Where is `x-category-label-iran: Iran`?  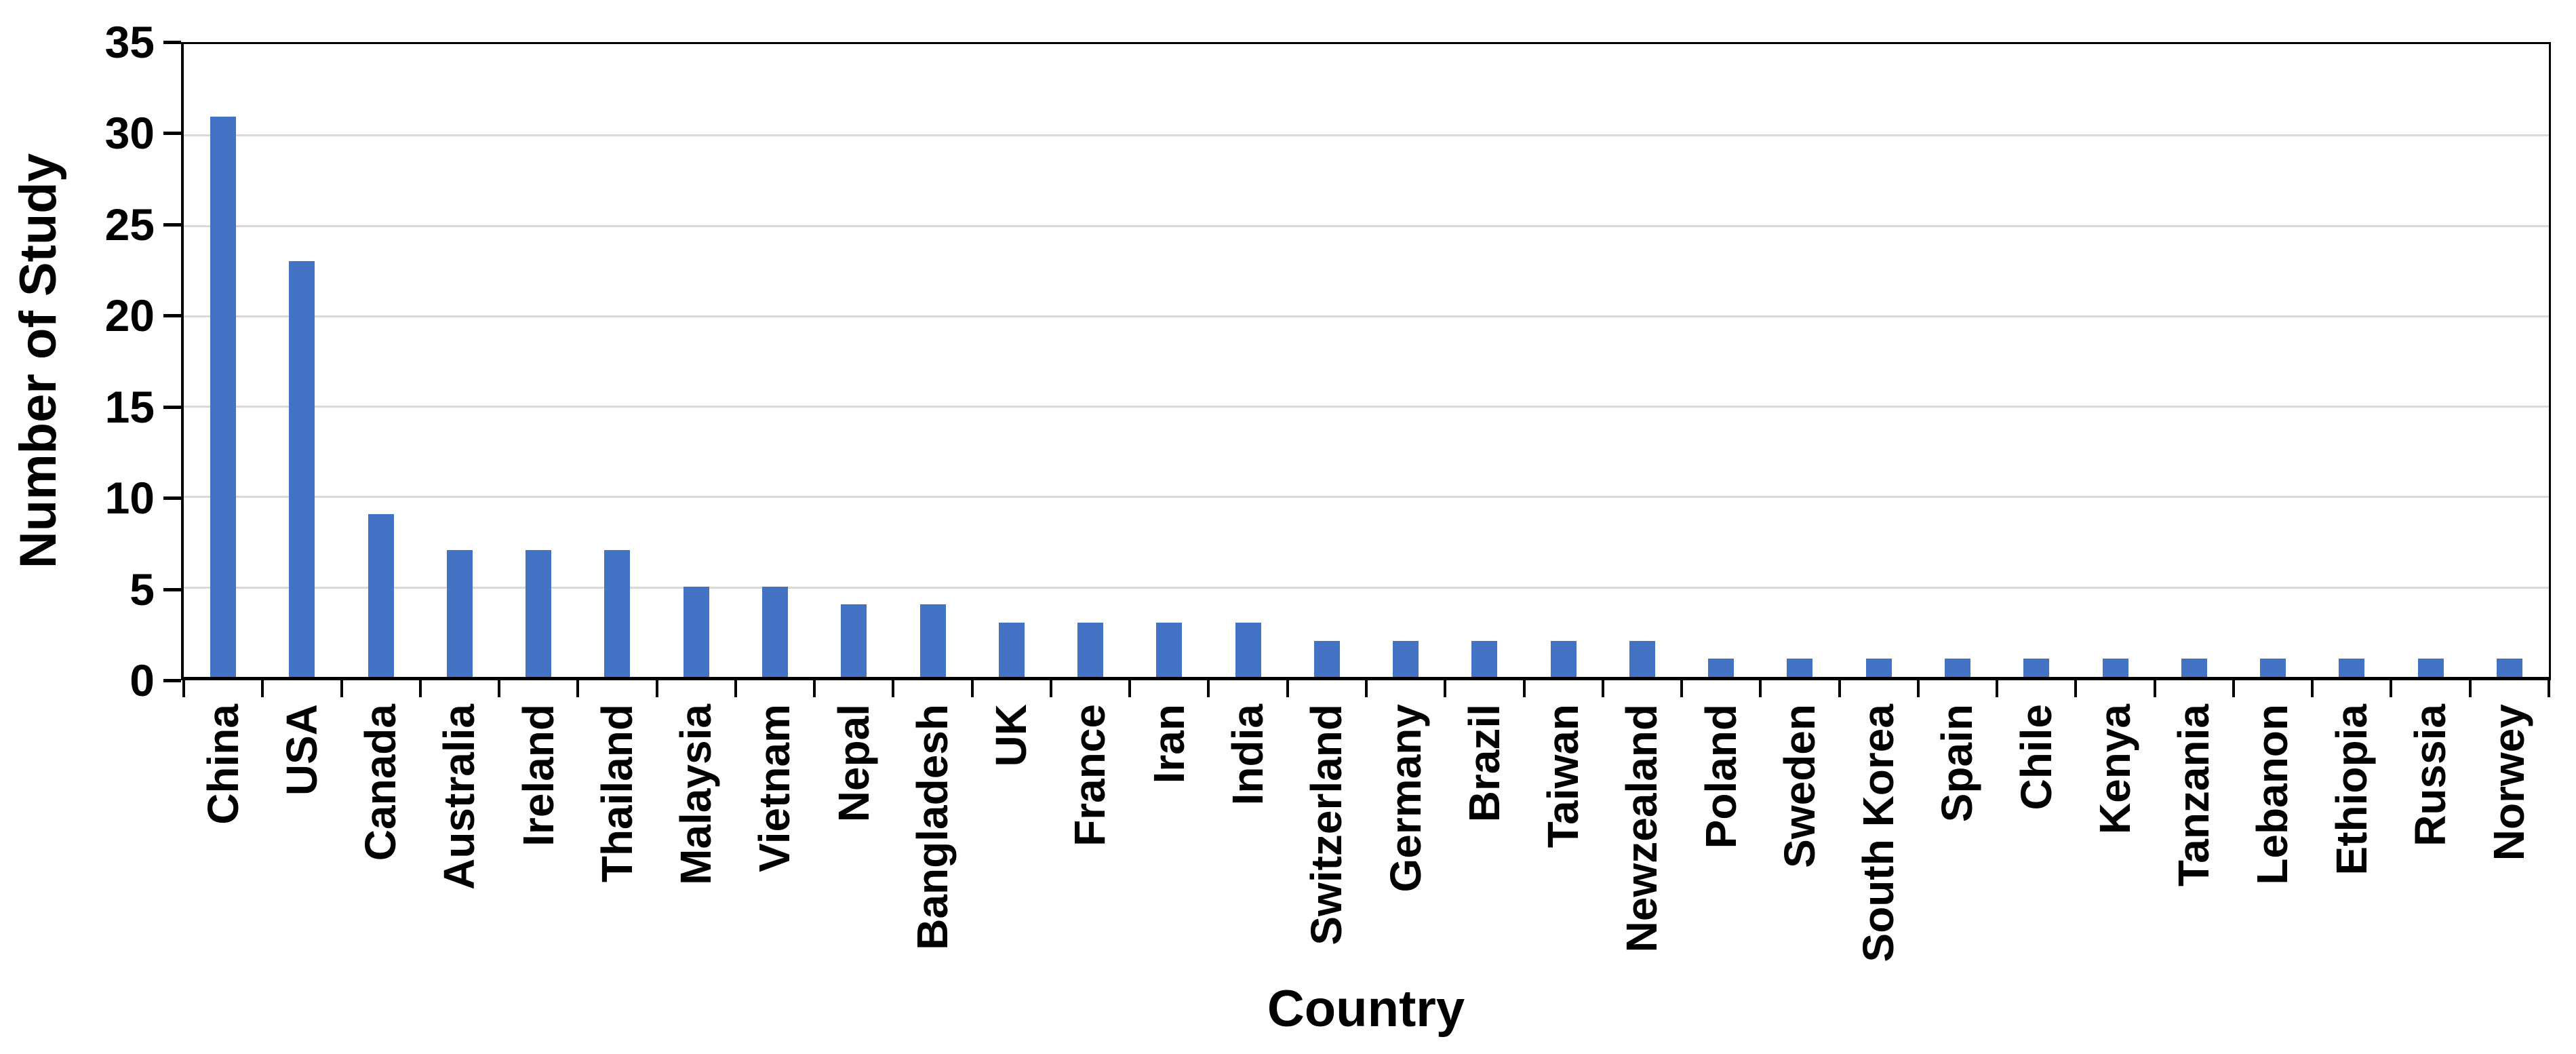
x-category-label-iran: Iran is located at coordinates (1169, 846).